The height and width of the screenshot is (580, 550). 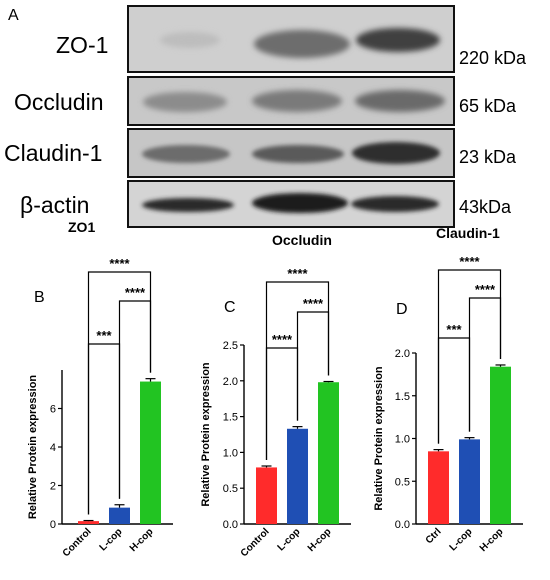 What do you see at coordinates (485, 207) in the screenshot?
I see `mw-label-beta-actin: 43kDa` at bounding box center [485, 207].